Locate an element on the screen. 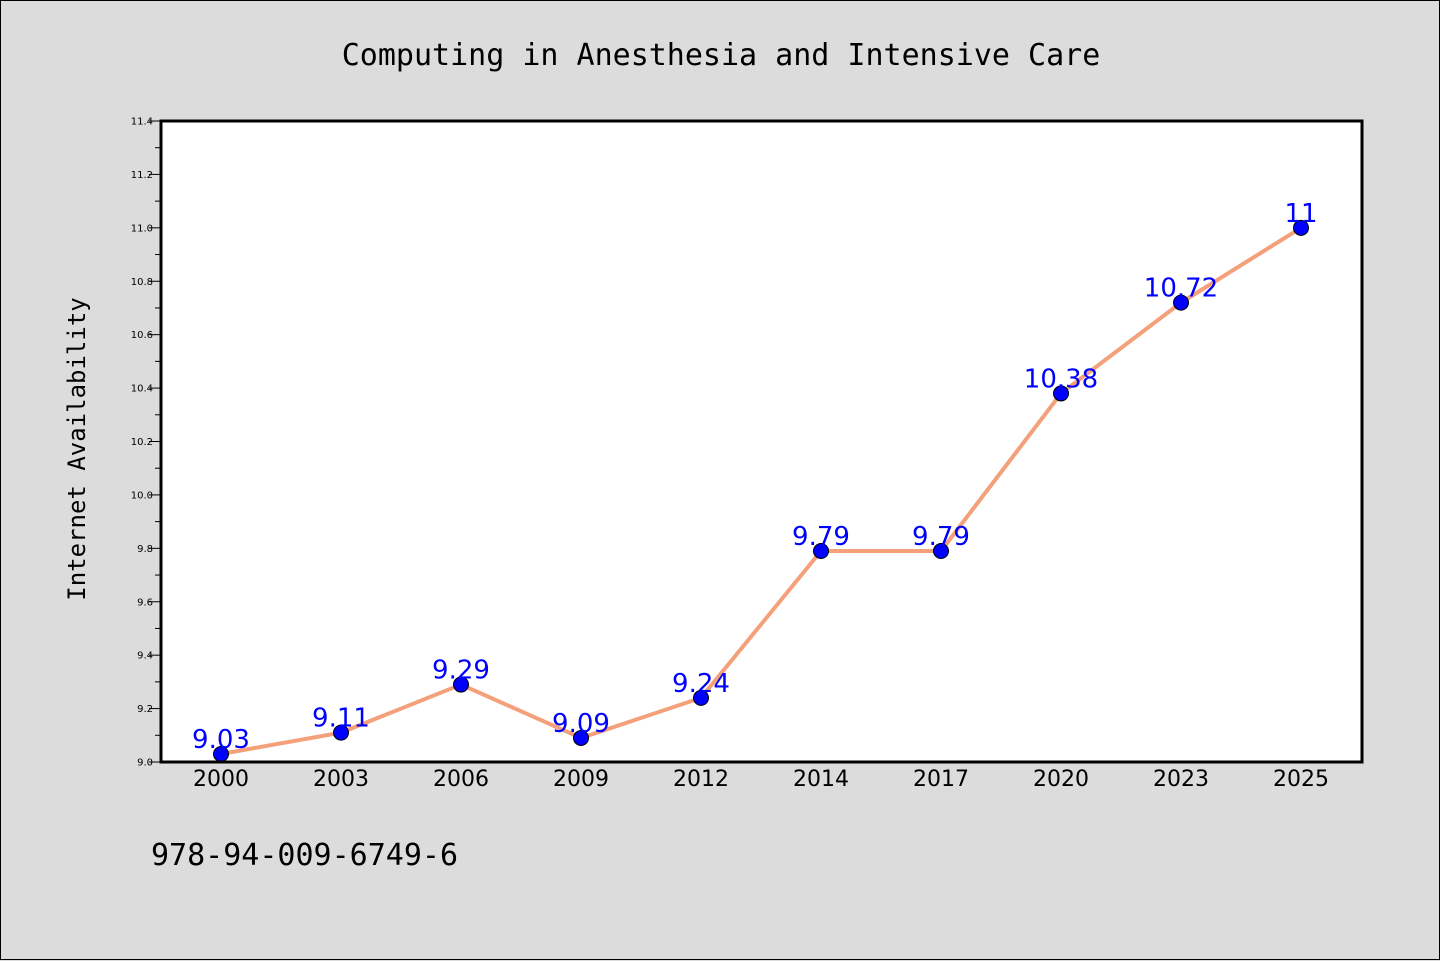 The width and height of the screenshot is (1440, 961). y-tick-label: 10.4 is located at coordinates (142, 389).